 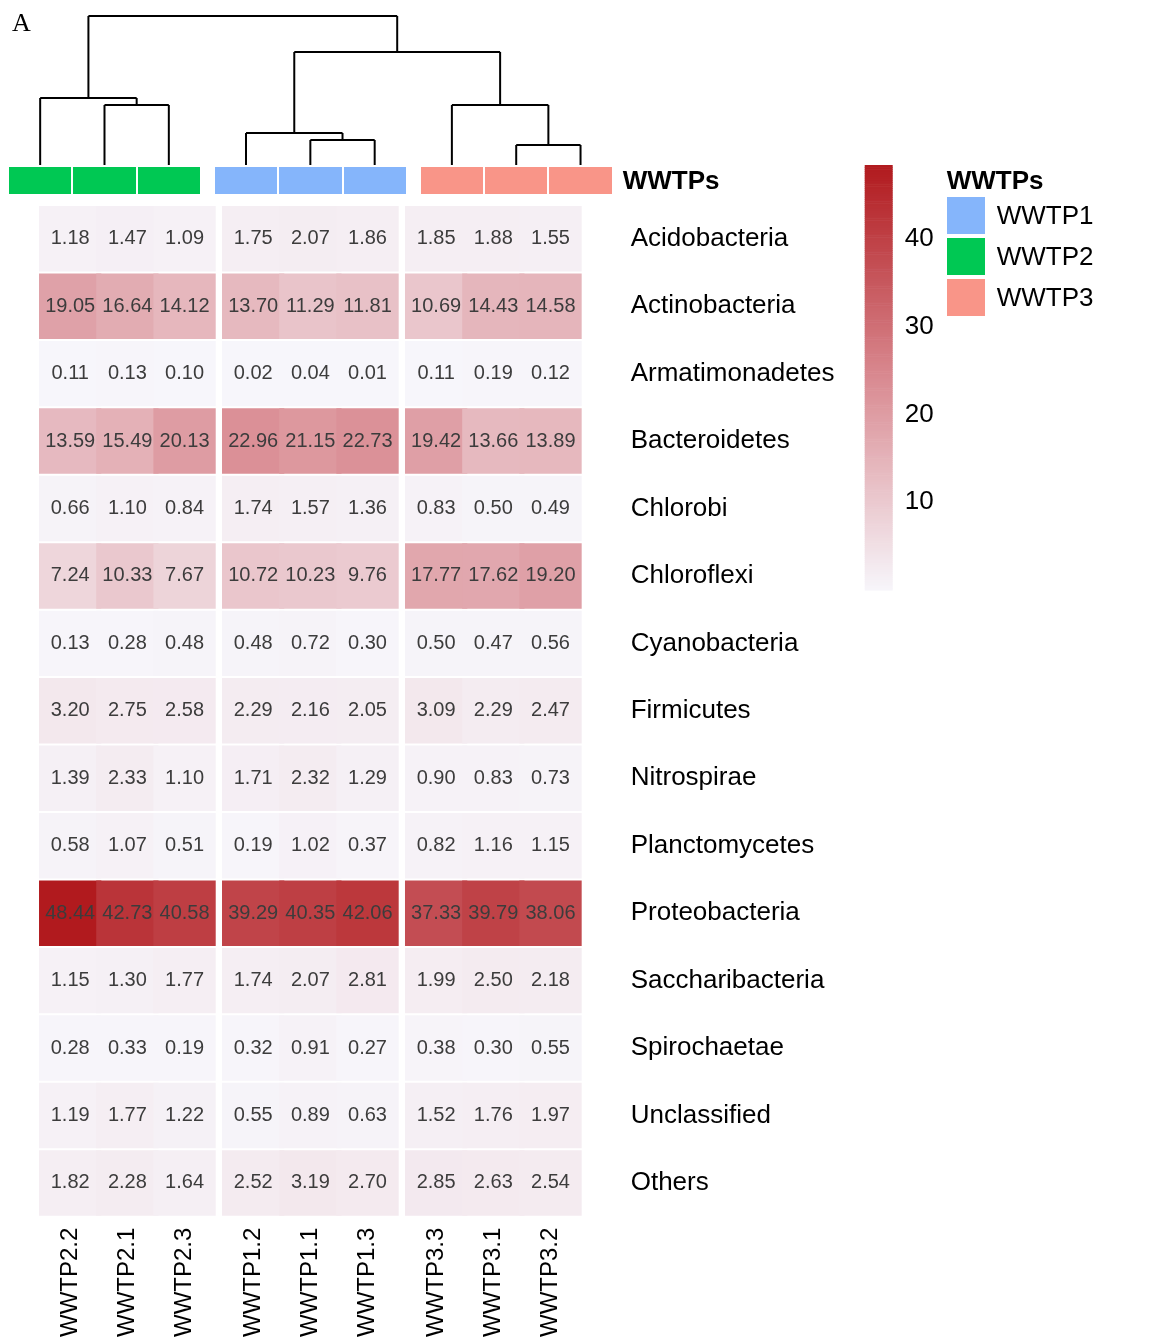 I want to click on data-label: 1.18, so click(x=70, y=237).